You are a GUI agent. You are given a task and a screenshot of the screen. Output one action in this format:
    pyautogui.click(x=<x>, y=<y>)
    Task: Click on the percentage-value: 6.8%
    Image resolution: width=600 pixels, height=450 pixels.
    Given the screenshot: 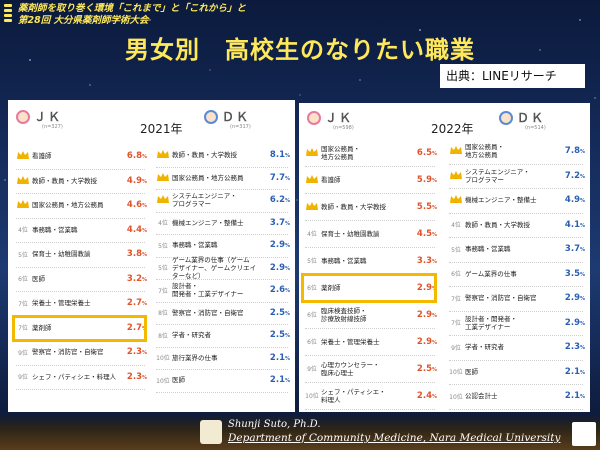 What is the action you would take?
    pyautogui.click(x=136, y=156)
    